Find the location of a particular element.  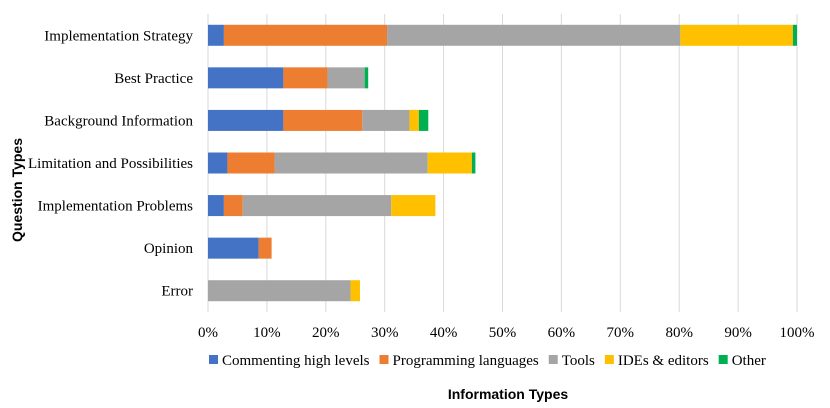

legend-label: Other is located at coordinates (749, 361).